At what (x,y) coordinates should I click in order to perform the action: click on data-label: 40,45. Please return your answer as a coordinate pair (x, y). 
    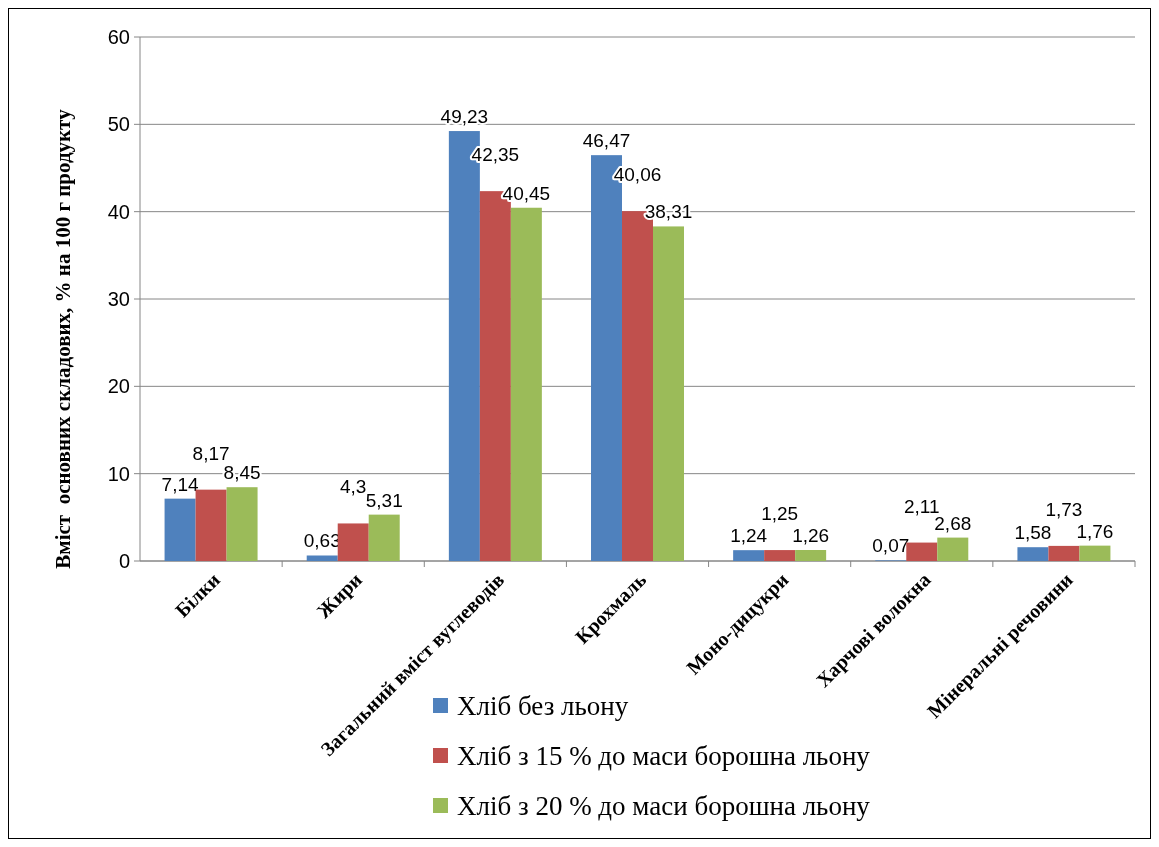
    Looking at the image, I should click on (526, 193).